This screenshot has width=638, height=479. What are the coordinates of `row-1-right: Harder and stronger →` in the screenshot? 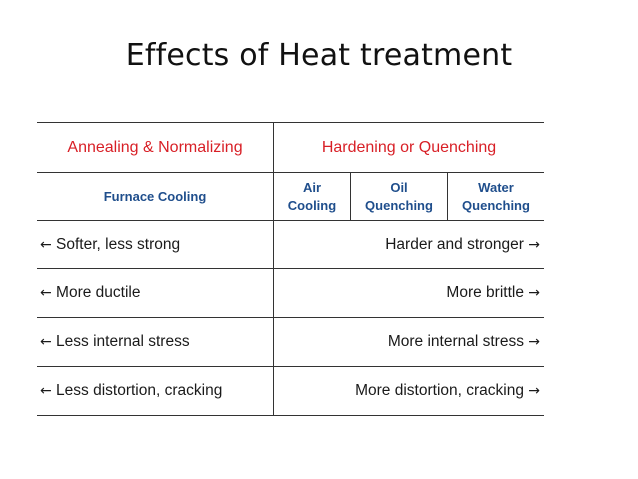 It's located at (408, 244).